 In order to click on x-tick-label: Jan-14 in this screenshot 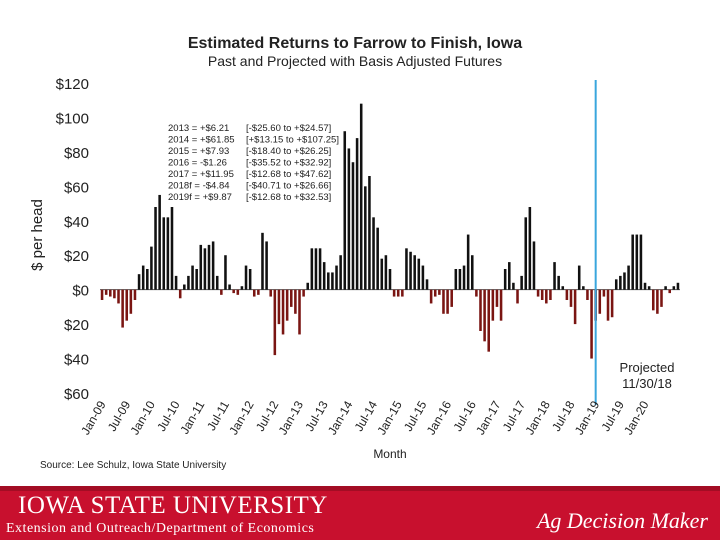, I will do `click(340, 417)`.